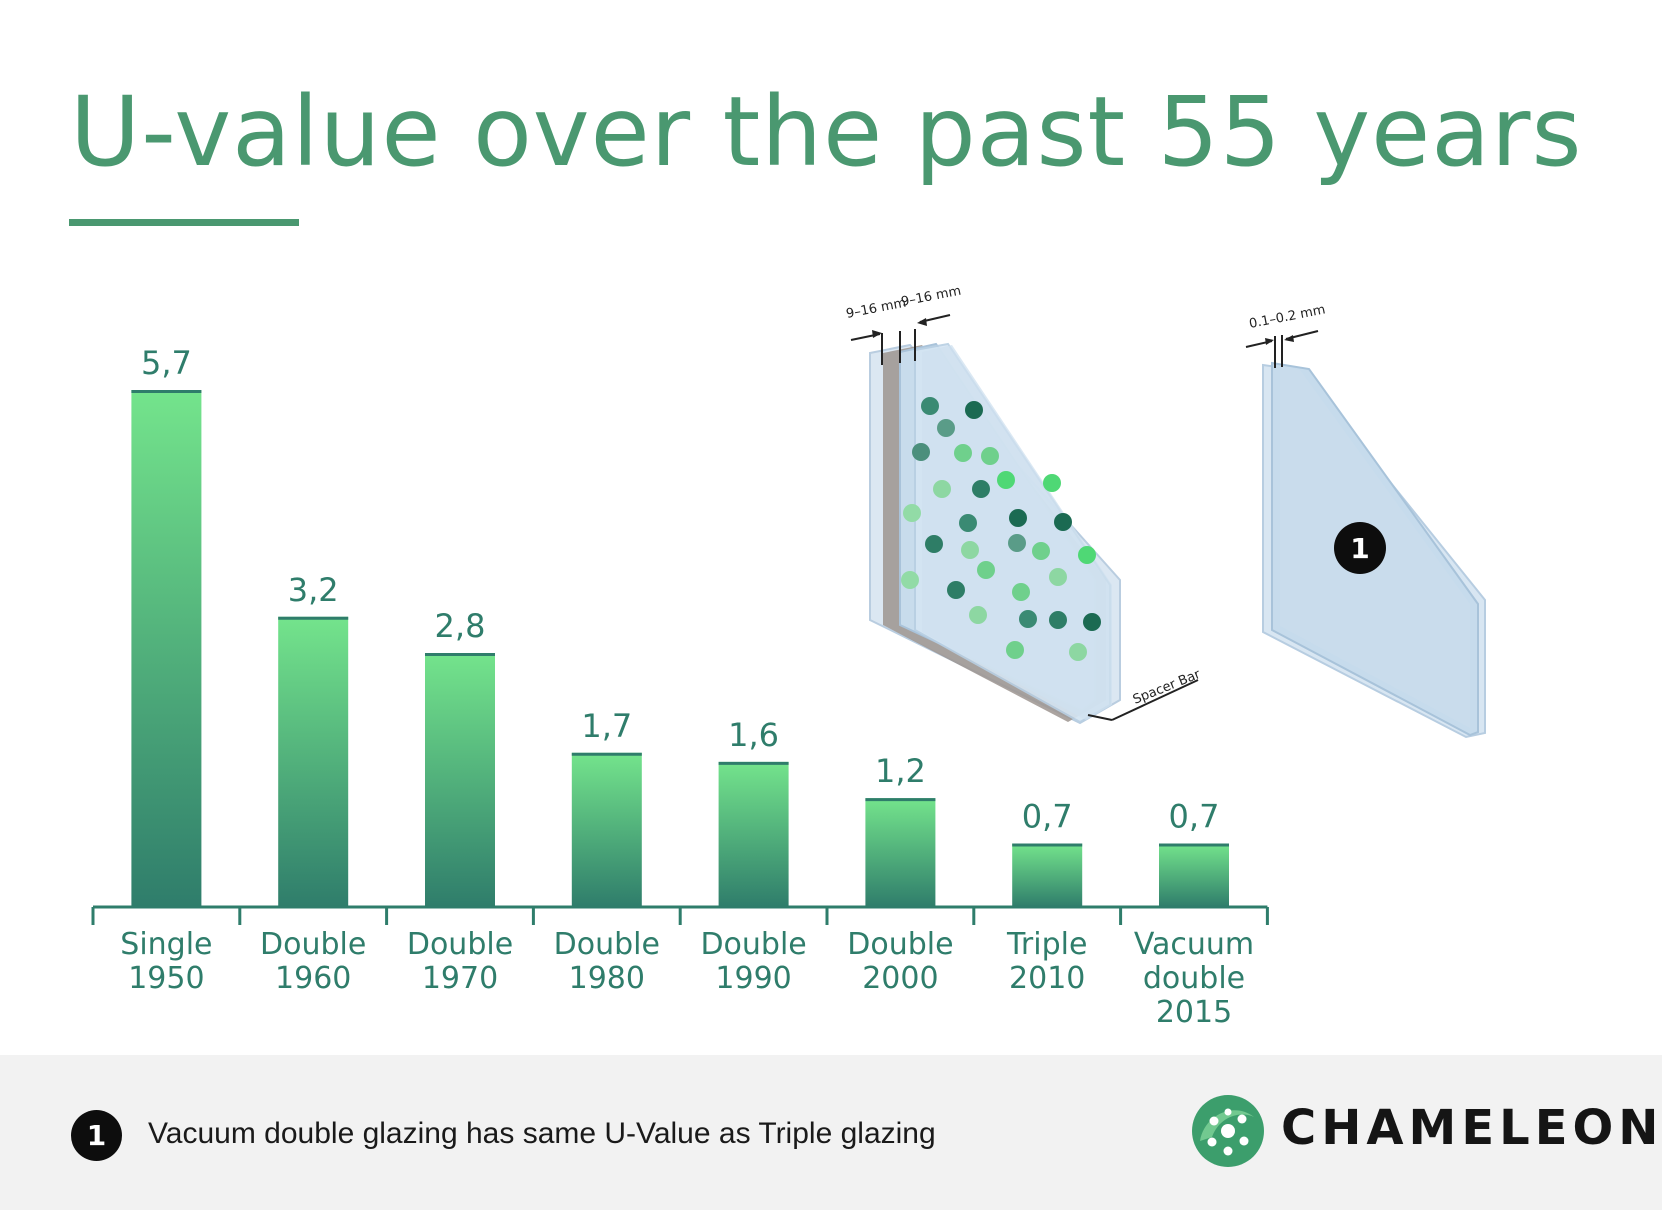 The image size is (1662, 1210). What do you see at coordinates (96, 1135) in the screenshot?
I see `footnote-badge: 1` at bounding box center [96, 1135].